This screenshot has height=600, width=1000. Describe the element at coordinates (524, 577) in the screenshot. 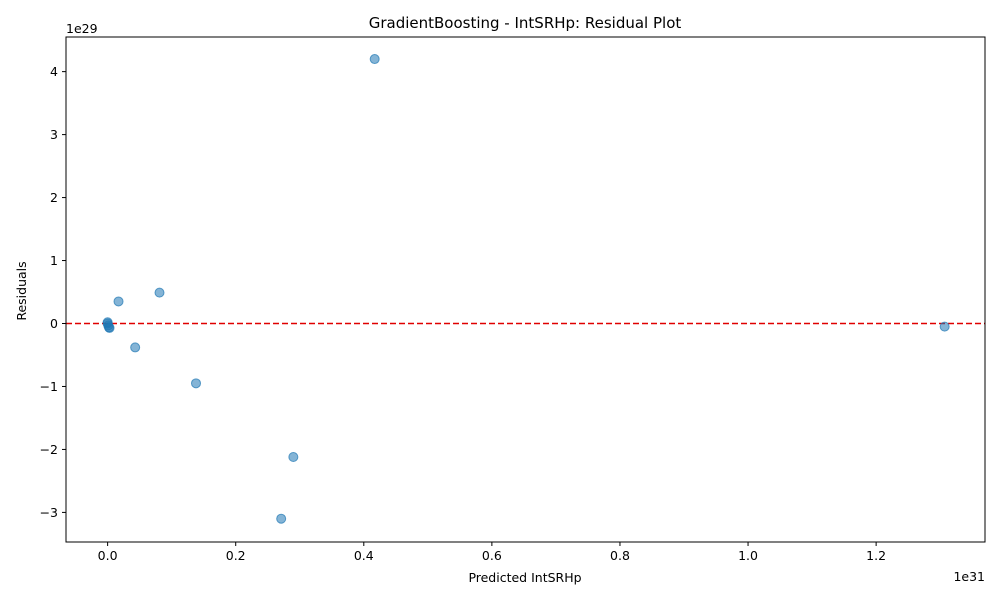

I see `x-axis-label: Predicted IntSRHp` at that location.